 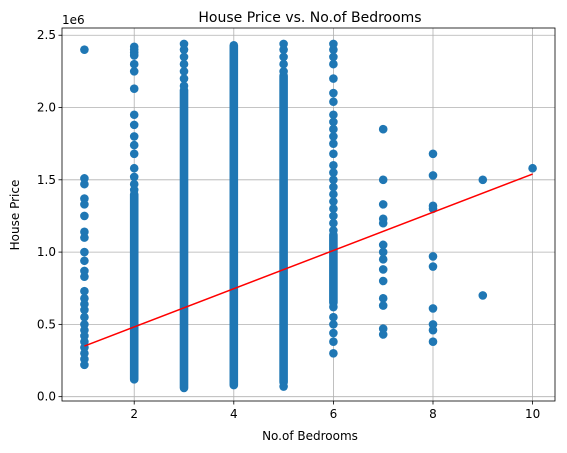 What do you see at coordinates (310, 436) in the screenshot?
I see `x-axis-label: No.of Bedrooms` at bounding box center [310, 436].